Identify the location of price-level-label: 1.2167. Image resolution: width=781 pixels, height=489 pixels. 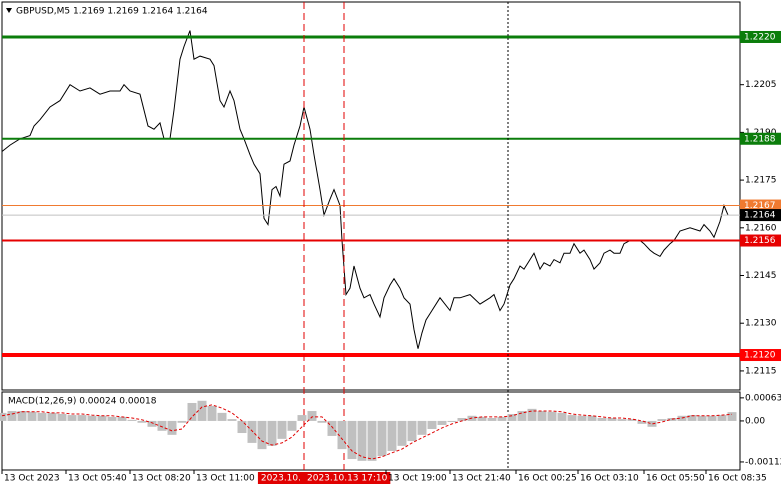
(760, 206).